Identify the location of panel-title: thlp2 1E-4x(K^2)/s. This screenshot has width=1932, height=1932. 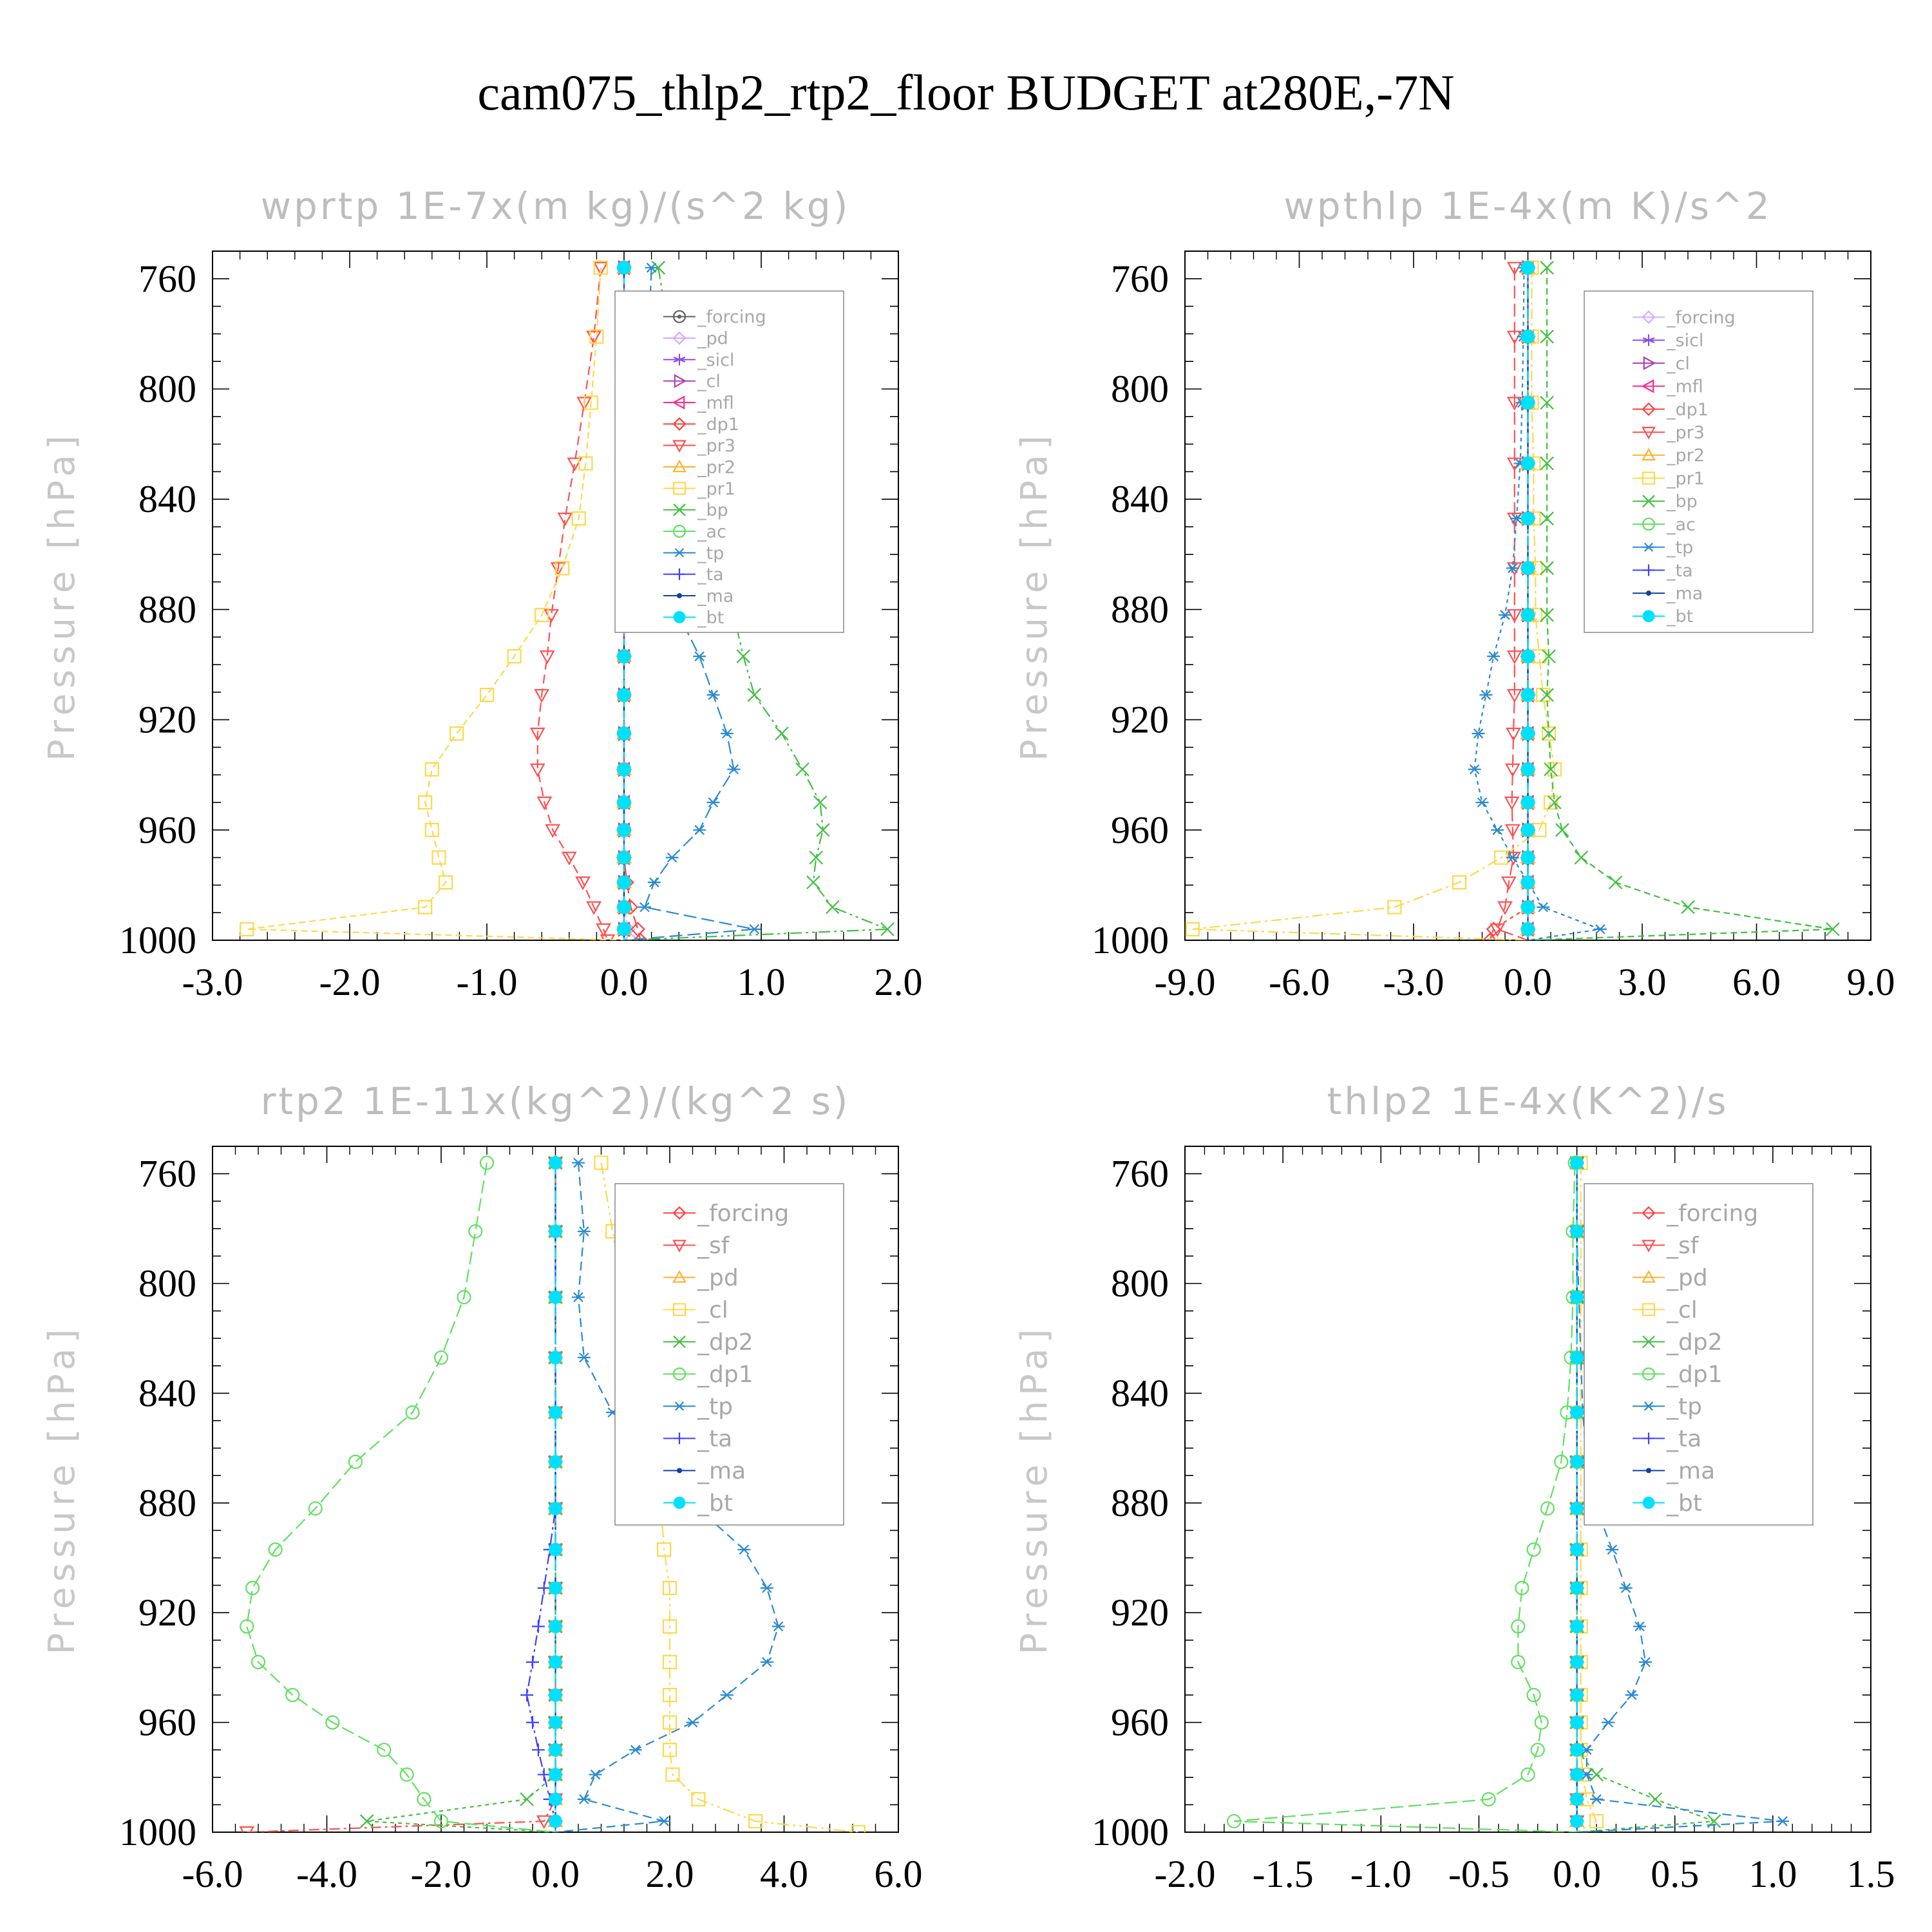
(1527, 1101).